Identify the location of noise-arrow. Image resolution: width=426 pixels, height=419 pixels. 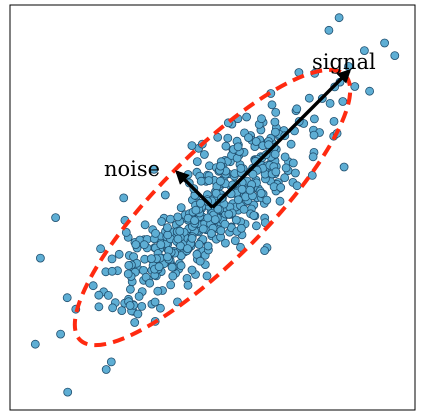
(194, 189).